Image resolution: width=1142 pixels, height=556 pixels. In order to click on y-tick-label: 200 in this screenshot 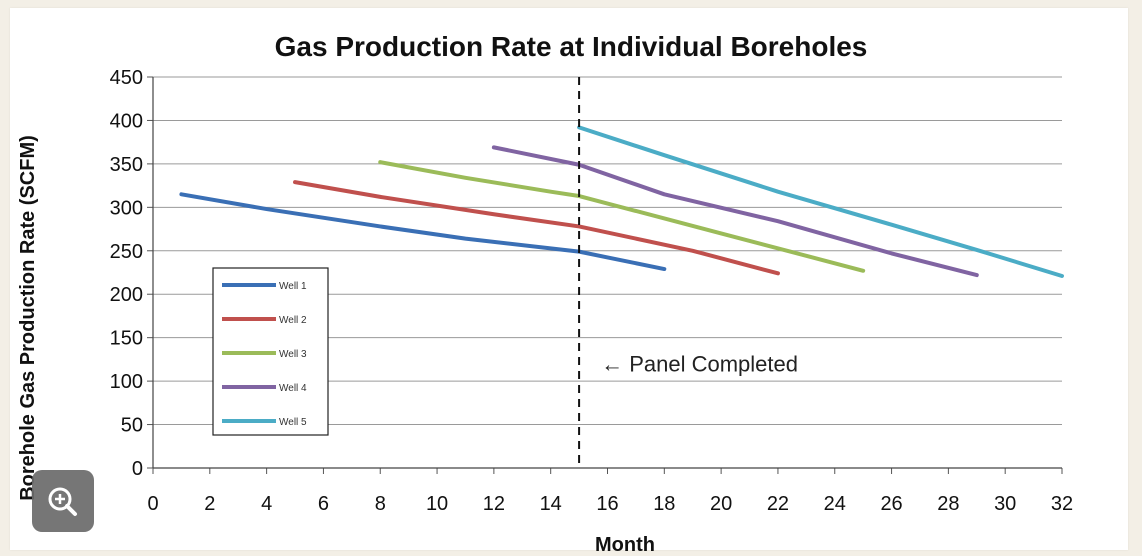, I will do `click(126, 295)`.